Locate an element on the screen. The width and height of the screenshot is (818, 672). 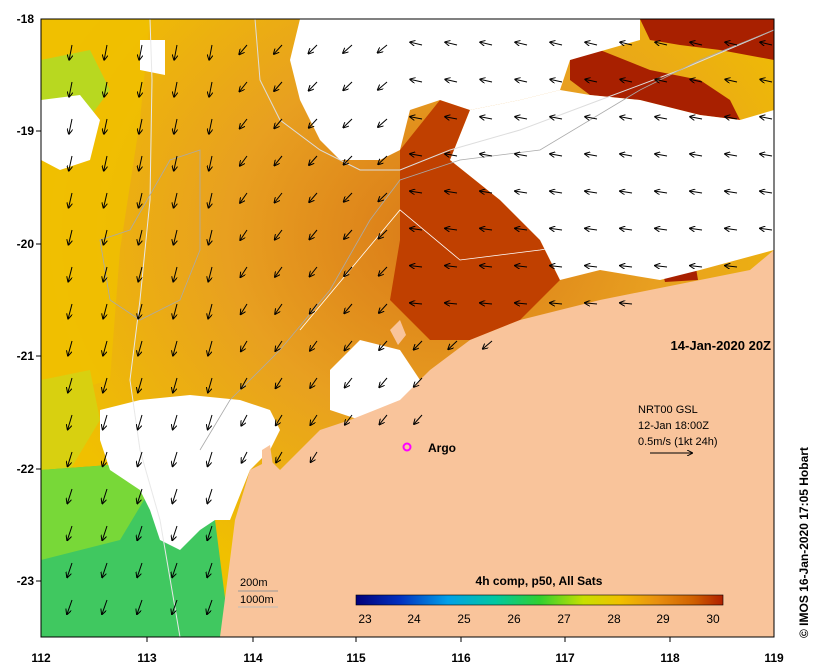
lon-tick-label: 119 is located at coordinates (774, 658).